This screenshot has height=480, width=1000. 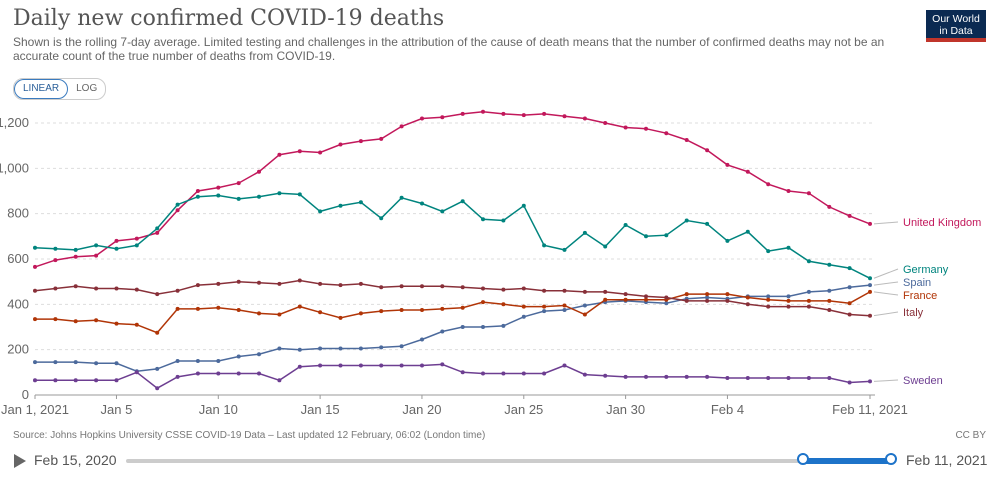 I want to click on series-label: Sweden, so click(x=923, y=381).